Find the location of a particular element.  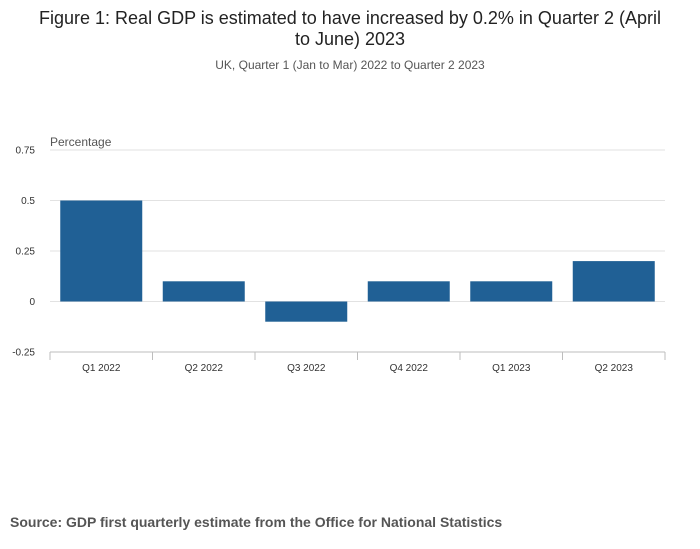

x-tick-label: Q1 2022 is located at coordinates (101, 368).